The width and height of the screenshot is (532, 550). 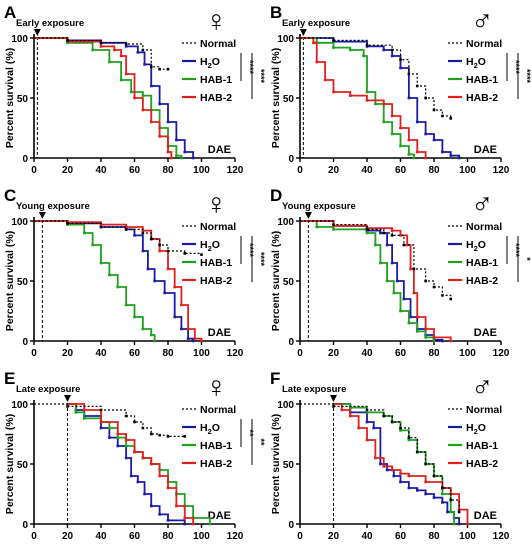 I want to click on y-tick-label: 0, so click(x=291, y=342).